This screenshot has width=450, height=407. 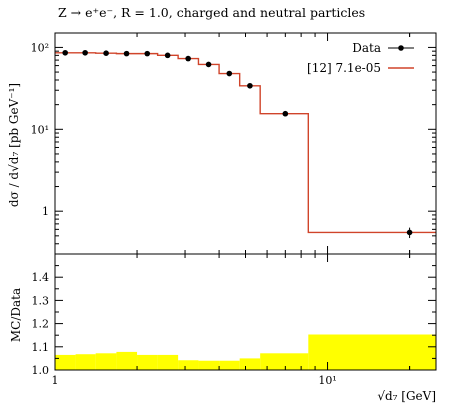 What do you see at coordinates (327, 380) in the screenshot?
I see `x-tick-label: 10¹` at bounding box center [327, 380].